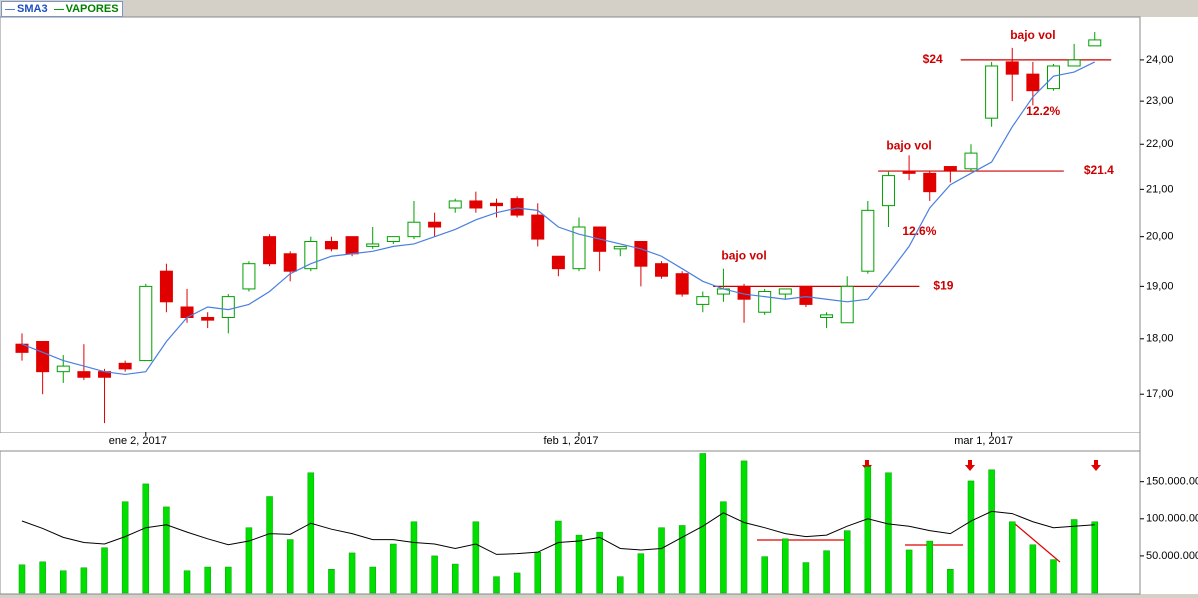 The image size is (1198, 598). What do you see at coordinates (599, 442) in the screenshot?
I see `date-axis-panel` at bounding box center [599, 442].